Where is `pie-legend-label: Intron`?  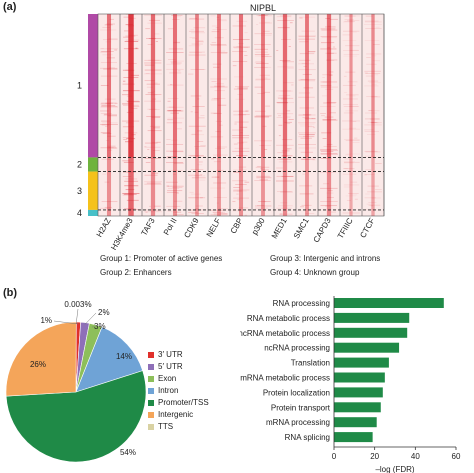
pie-legend-label: Intron is located at coordinates (168, 390).